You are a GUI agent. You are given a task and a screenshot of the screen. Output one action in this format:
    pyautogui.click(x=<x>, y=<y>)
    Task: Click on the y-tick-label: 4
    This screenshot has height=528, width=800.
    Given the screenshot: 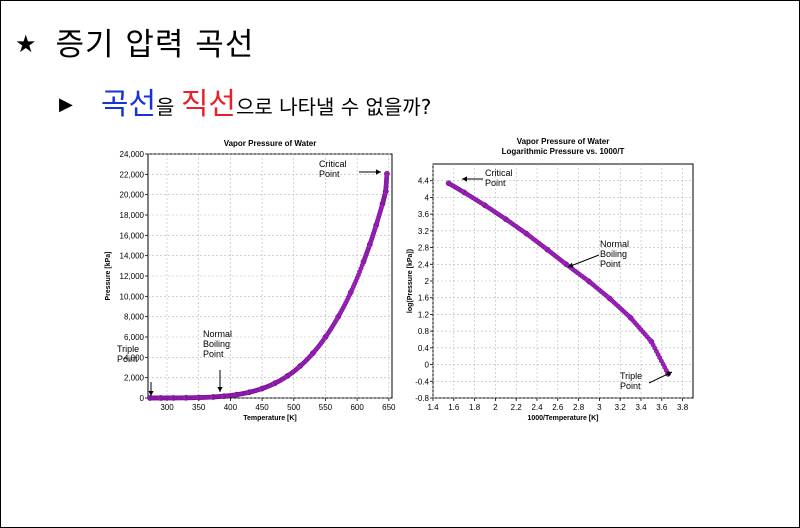 What is the action you would take?
    pyautogui.click(x=427, y=197)
    